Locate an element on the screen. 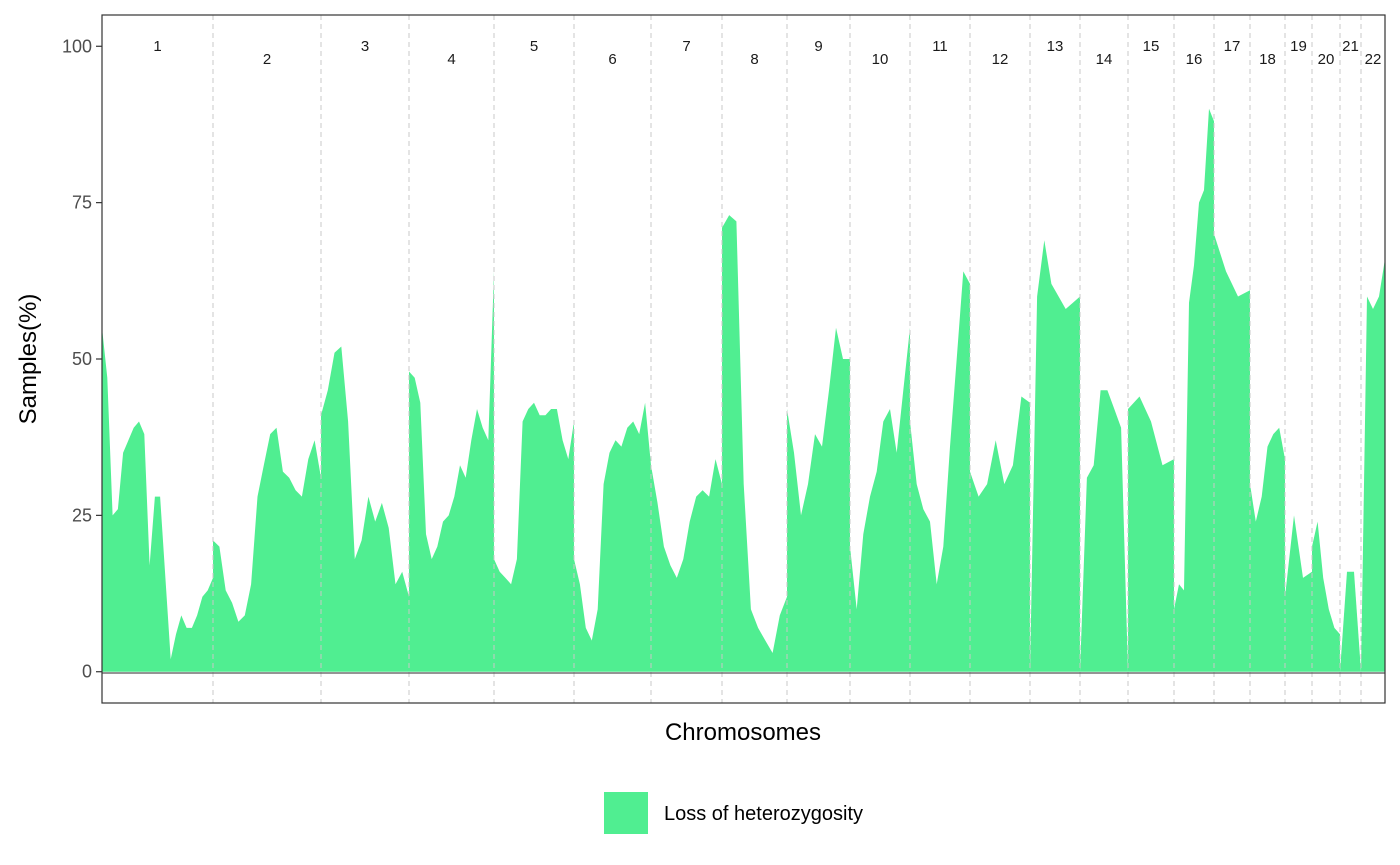 The height and width of the screenshot is (865, 1400). chromosome-label-3: 3 is located at coordinates (365, 46).